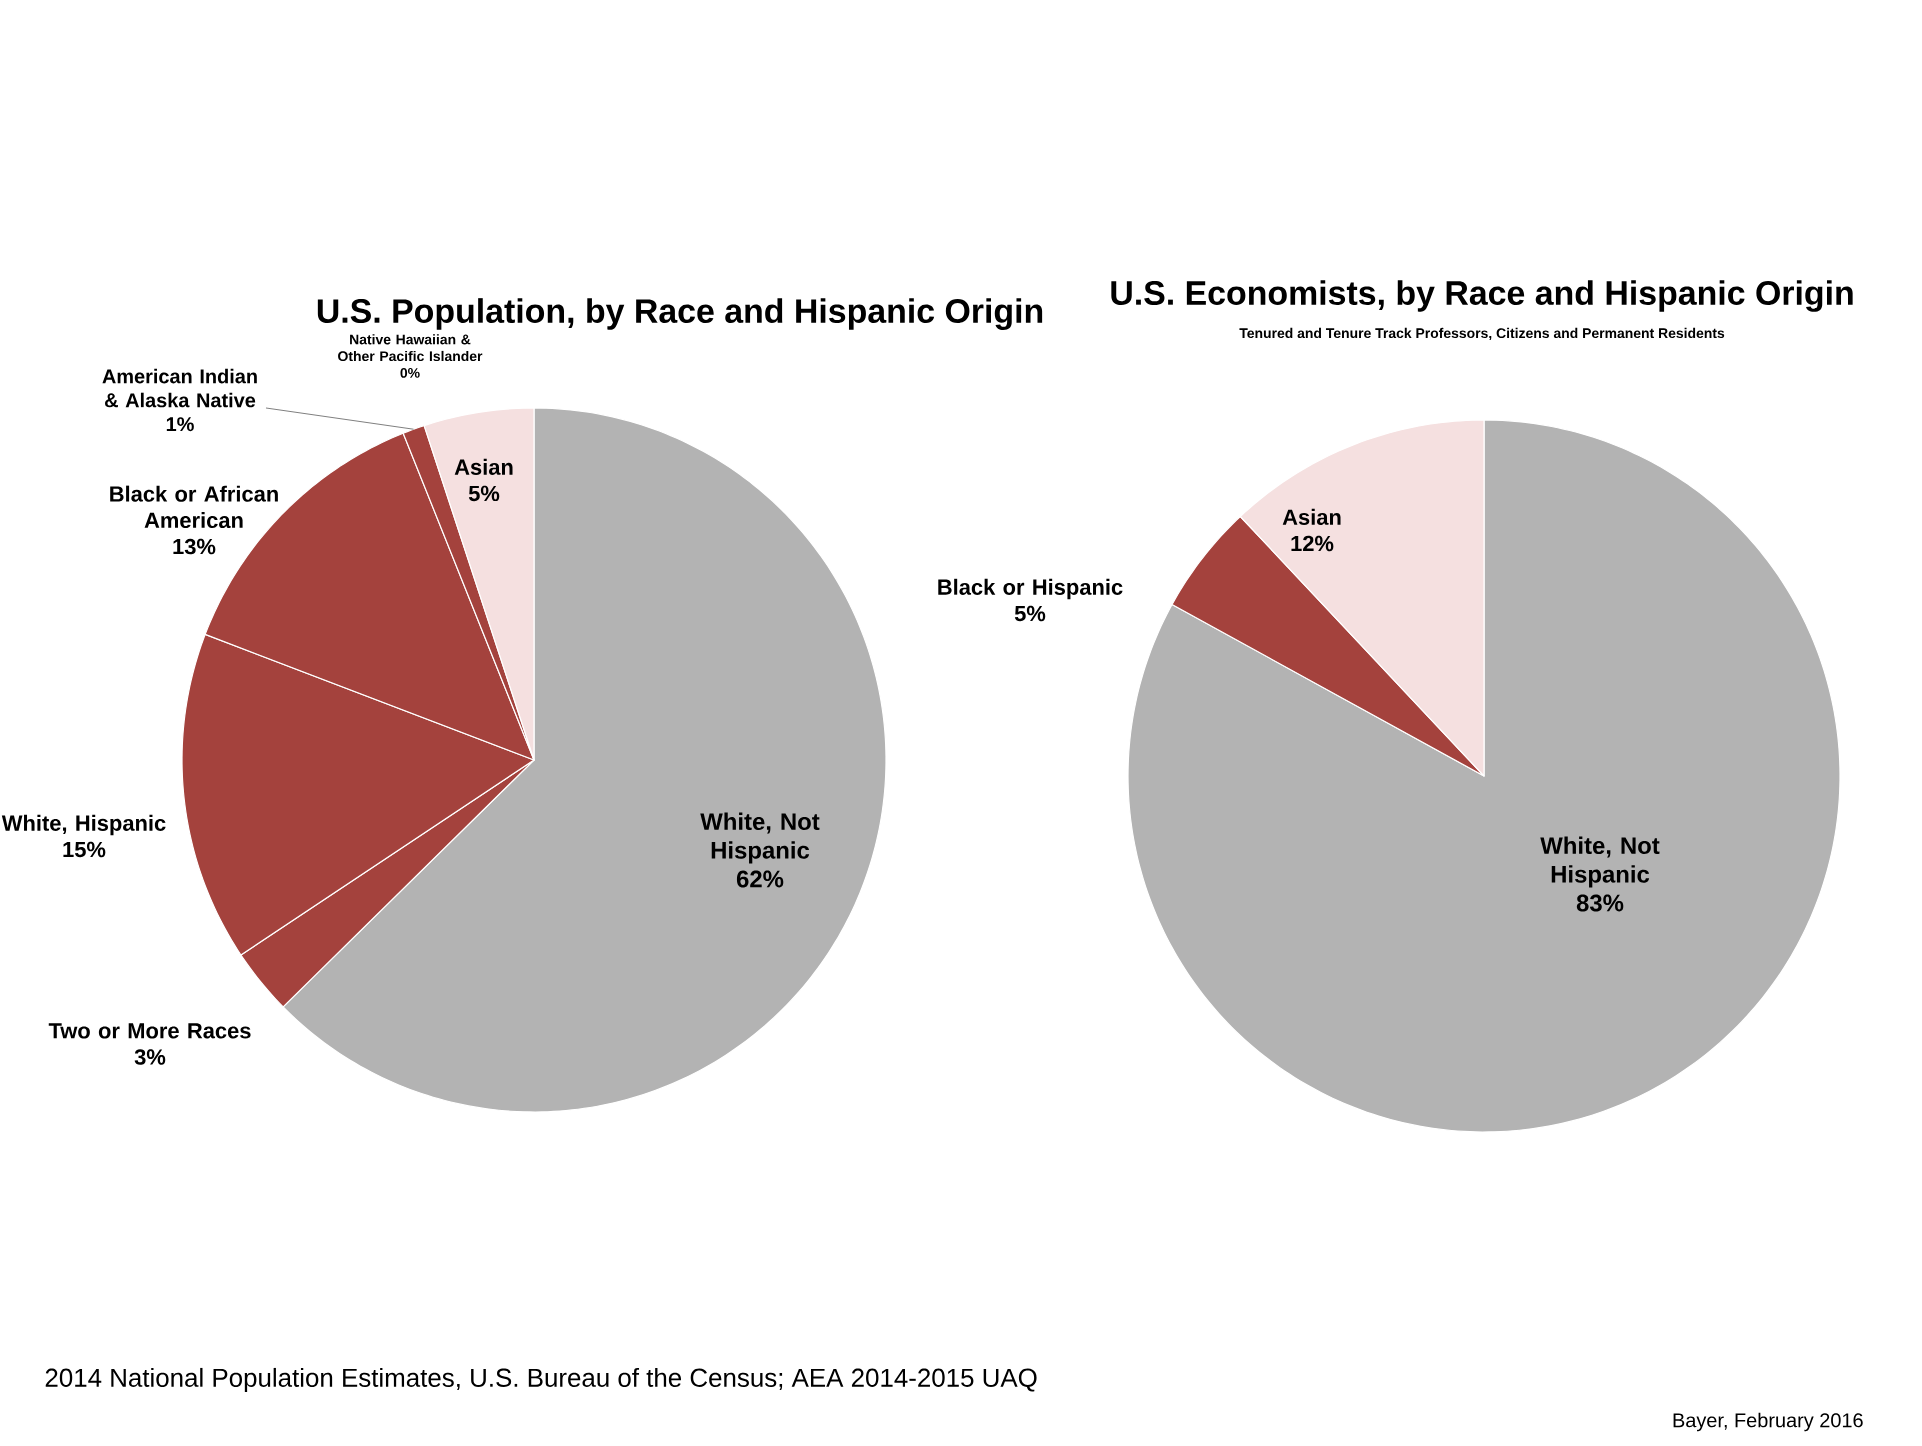 This screenshot has height=1446, width=1922. Describe the element at coordinates (149, 1031) in the screenshot. I see `slice-label: Two or More Races` at that location.